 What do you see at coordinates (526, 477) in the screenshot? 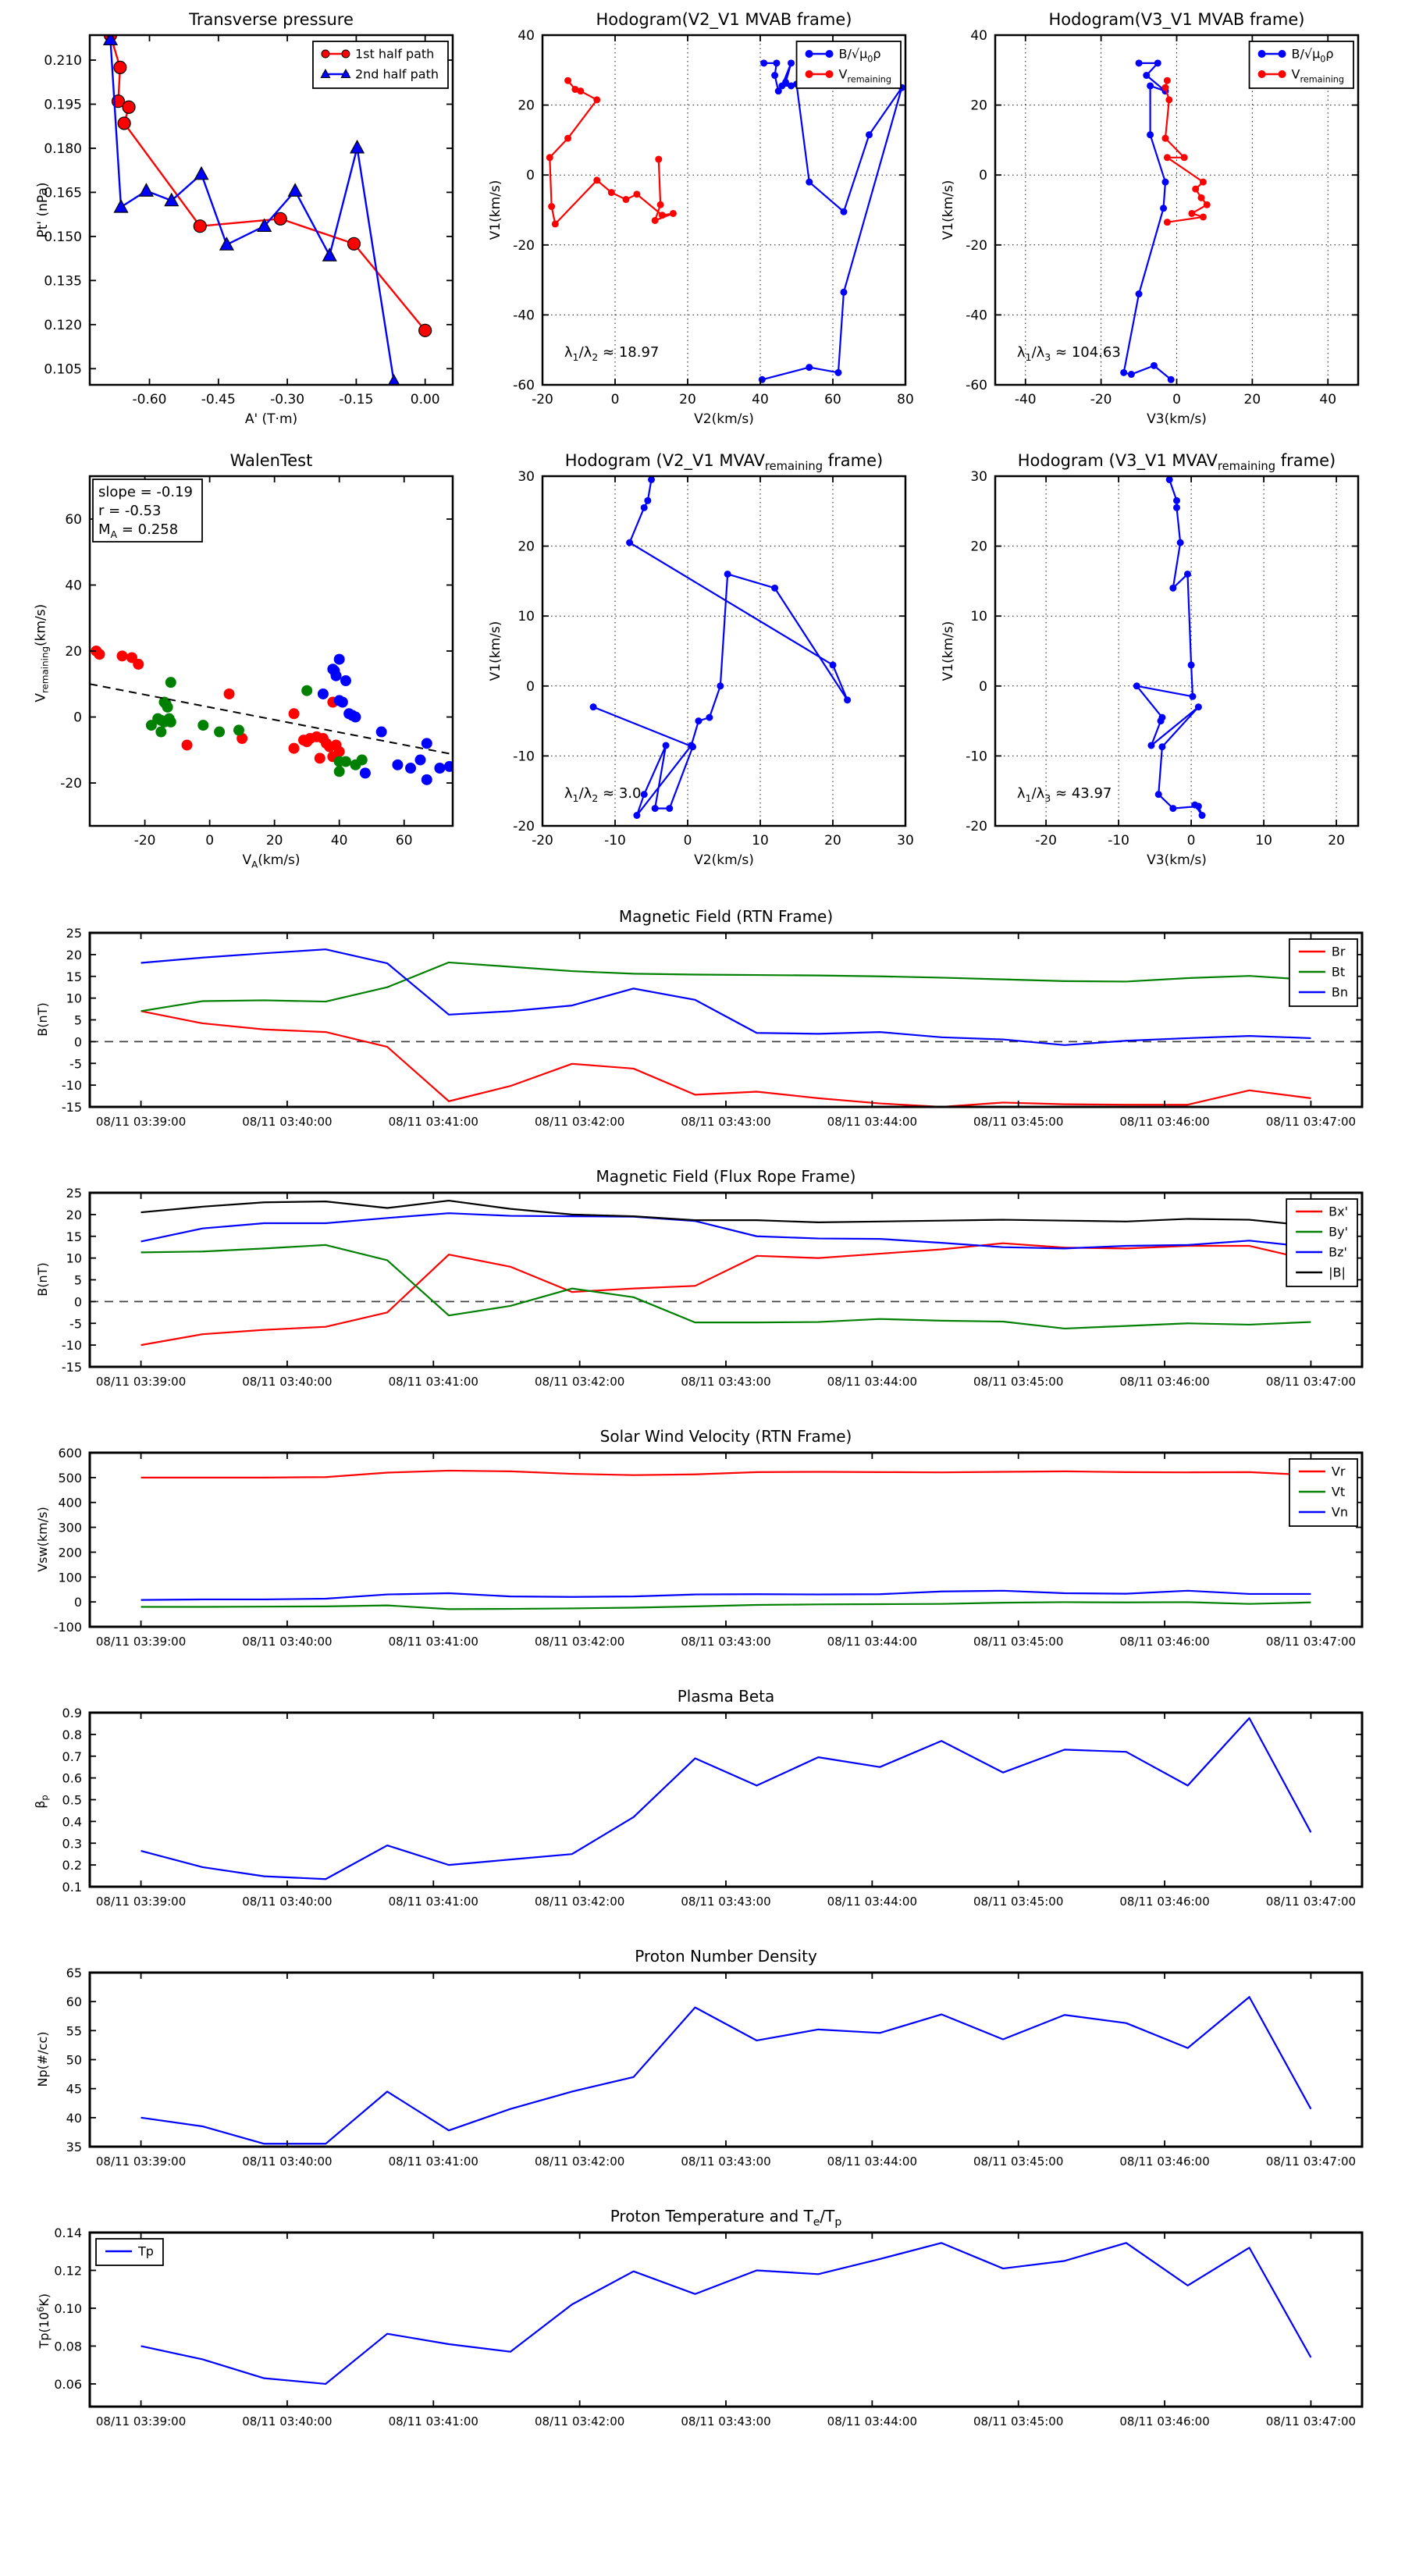
I see `y-tick-label: 30` at bounding box center [526, 477].